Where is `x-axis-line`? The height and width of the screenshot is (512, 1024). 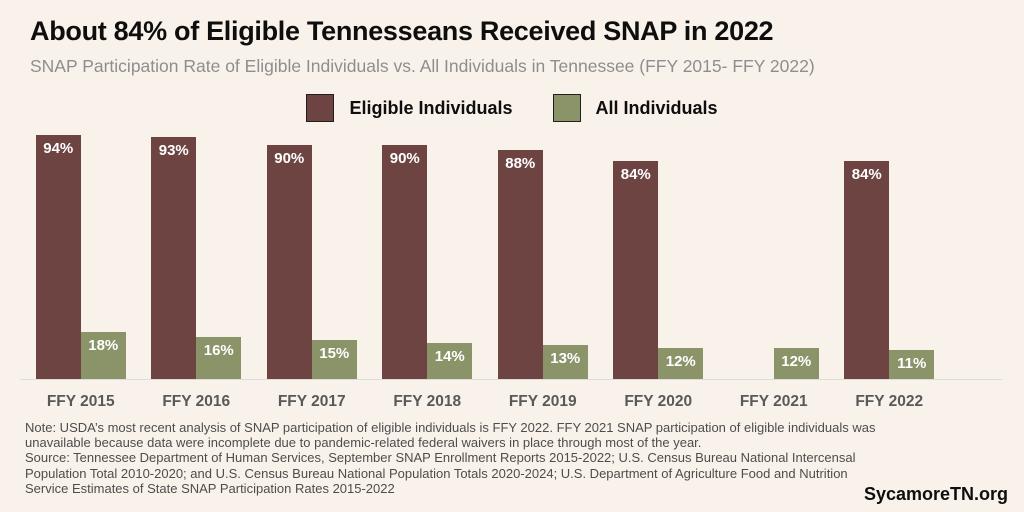 x-axis-line is located at coordinates (511, 379).